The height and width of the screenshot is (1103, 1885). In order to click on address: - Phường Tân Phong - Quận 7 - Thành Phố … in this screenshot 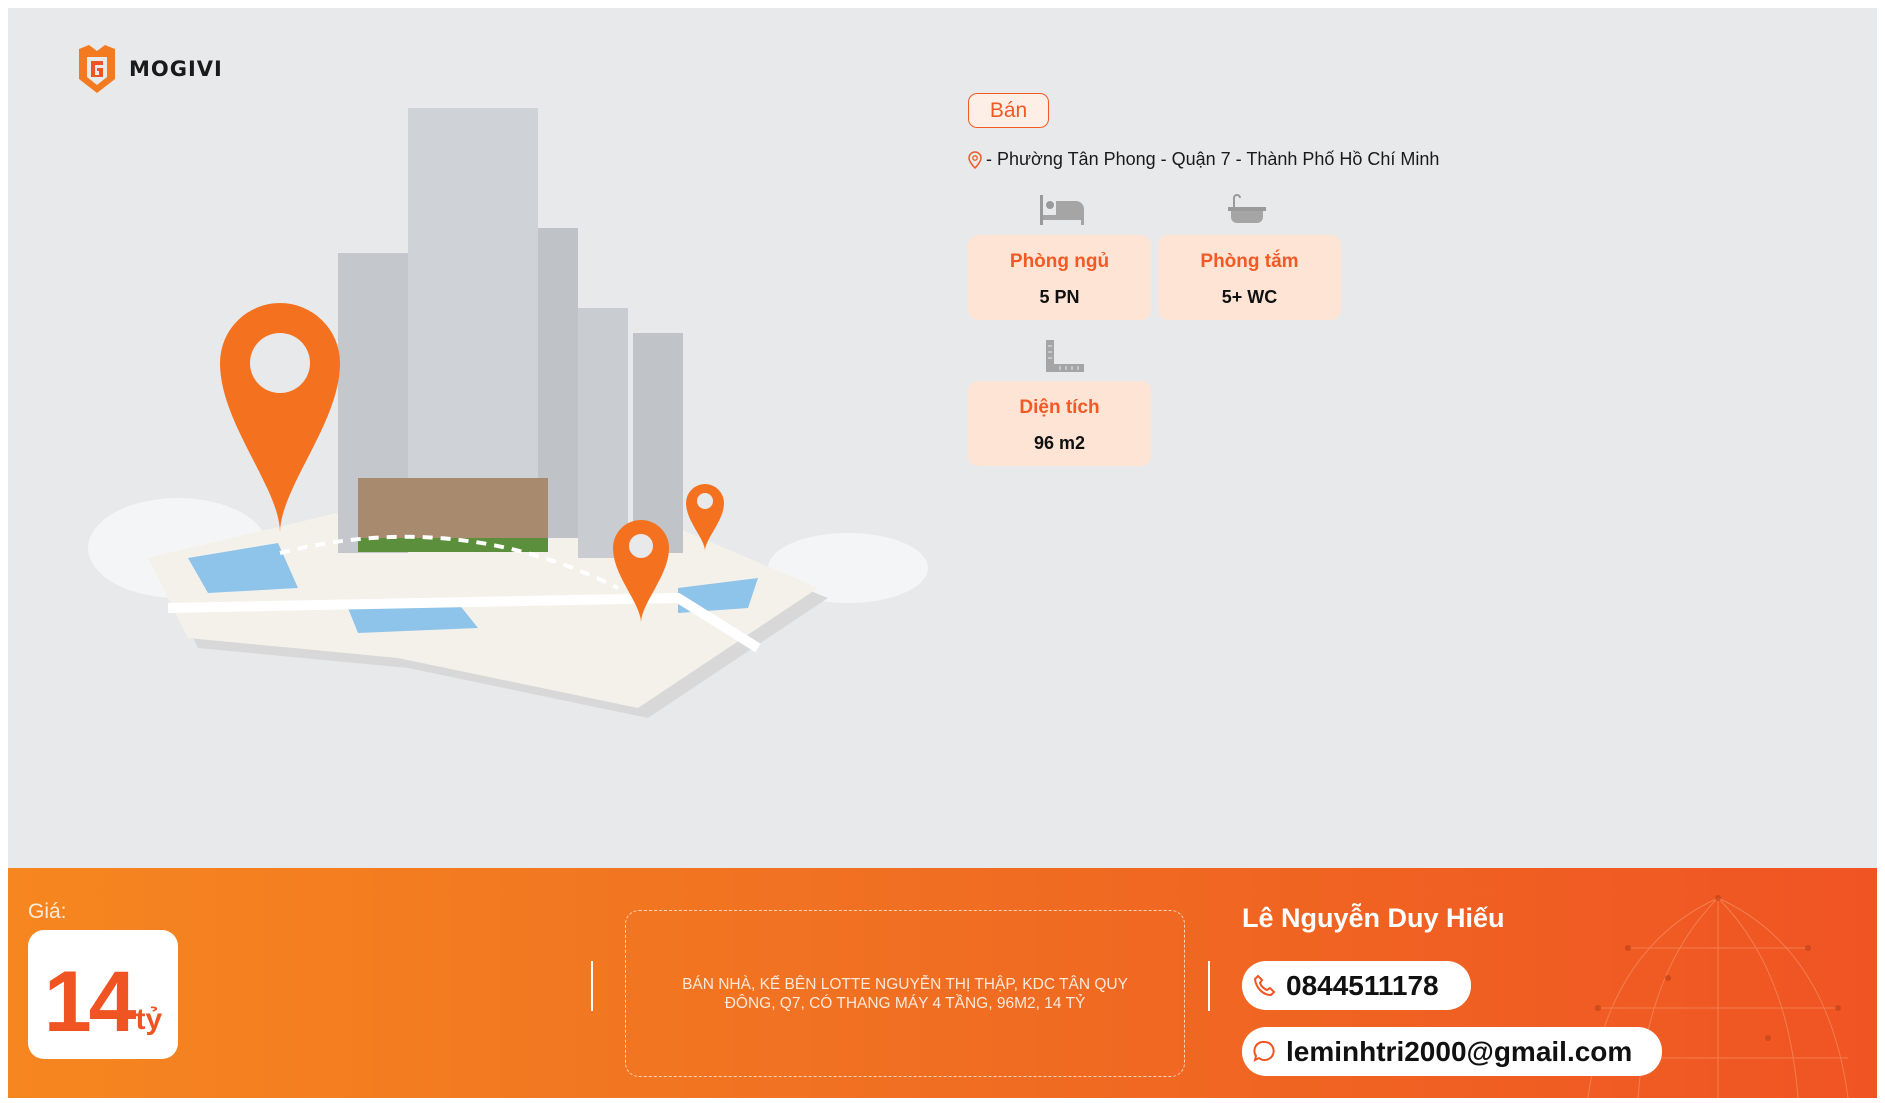, I will do `click(1203, 159)`.